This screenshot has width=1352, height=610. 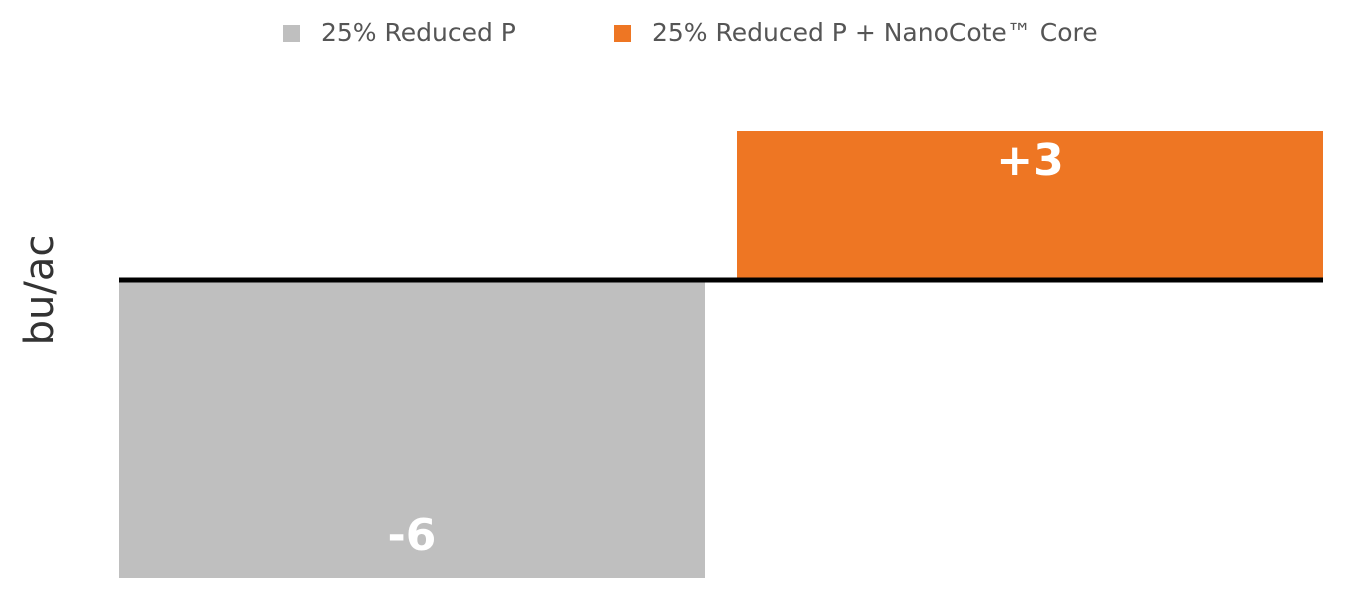 I want to click on legend-label: 25% Reduced P, so click(x=418, y=32).